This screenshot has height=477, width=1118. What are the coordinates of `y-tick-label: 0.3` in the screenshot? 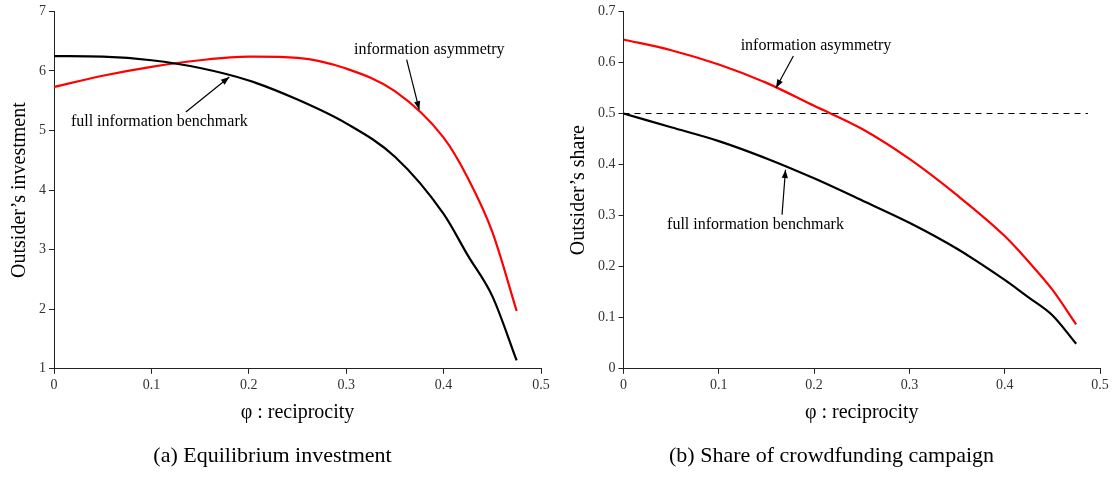 It's located at (607, 215).